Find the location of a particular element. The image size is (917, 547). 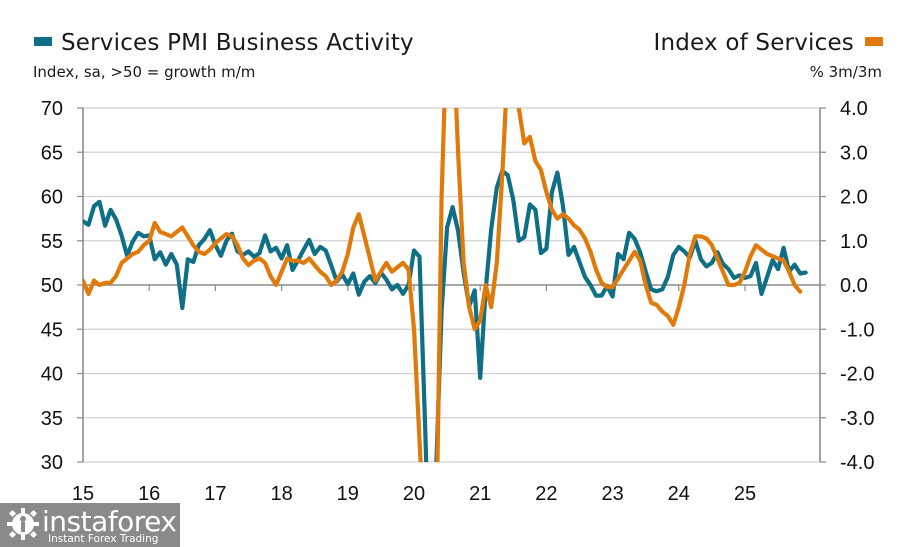

left-tick-label: 45 is located at coordinates (52, 330).